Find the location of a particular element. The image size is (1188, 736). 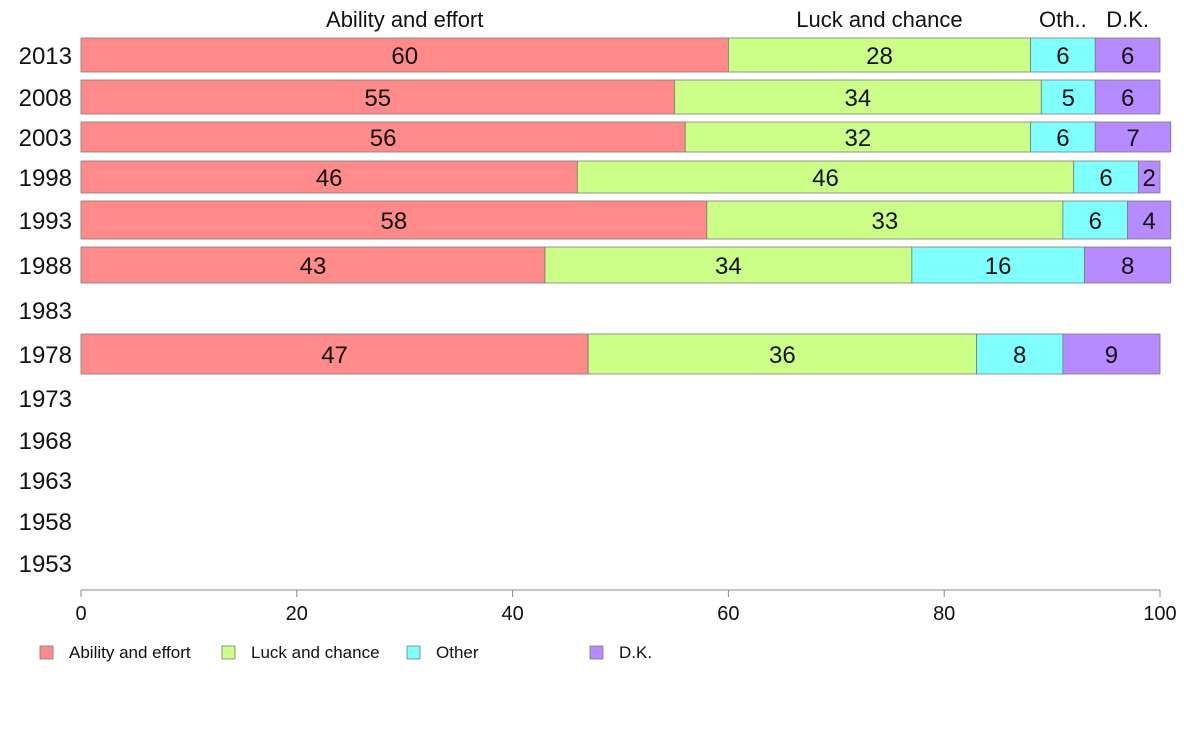

category-label-1988: 1988 is located at coordinates (45, 266).